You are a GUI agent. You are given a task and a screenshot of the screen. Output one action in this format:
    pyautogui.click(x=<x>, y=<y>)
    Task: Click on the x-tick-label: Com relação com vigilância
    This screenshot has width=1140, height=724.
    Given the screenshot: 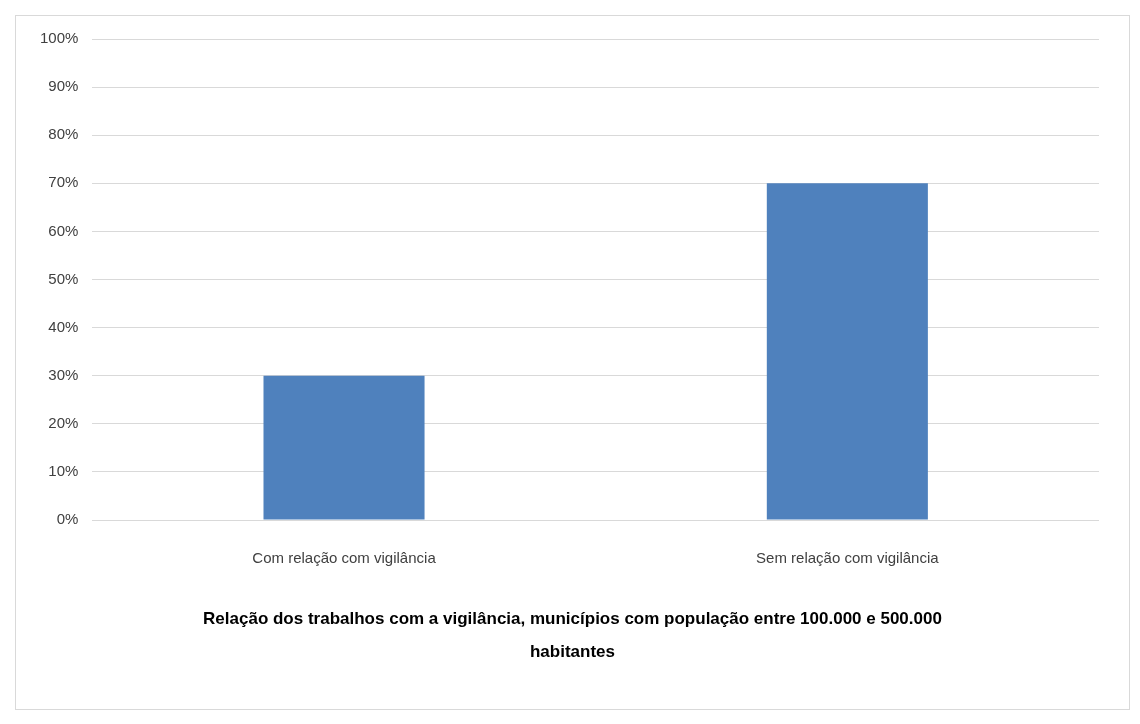 What is the action you would take?
    pyautogui.click(x=344, y=558)
    